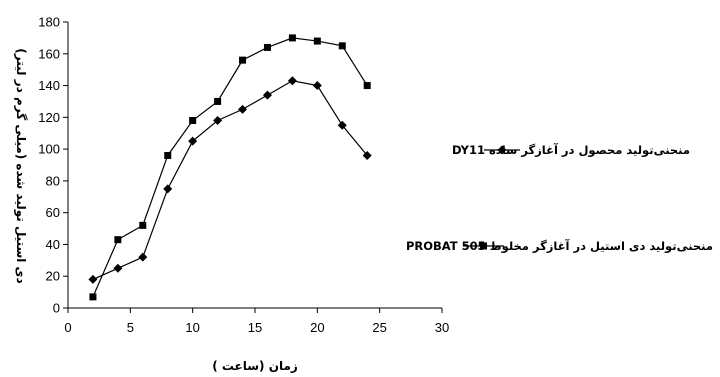 This screenshot has width=720, height=377. What do you see at coordinates (49, 22) in the screenshot?
I see `y-tick-label: 180` at bounding box center [49, 22].